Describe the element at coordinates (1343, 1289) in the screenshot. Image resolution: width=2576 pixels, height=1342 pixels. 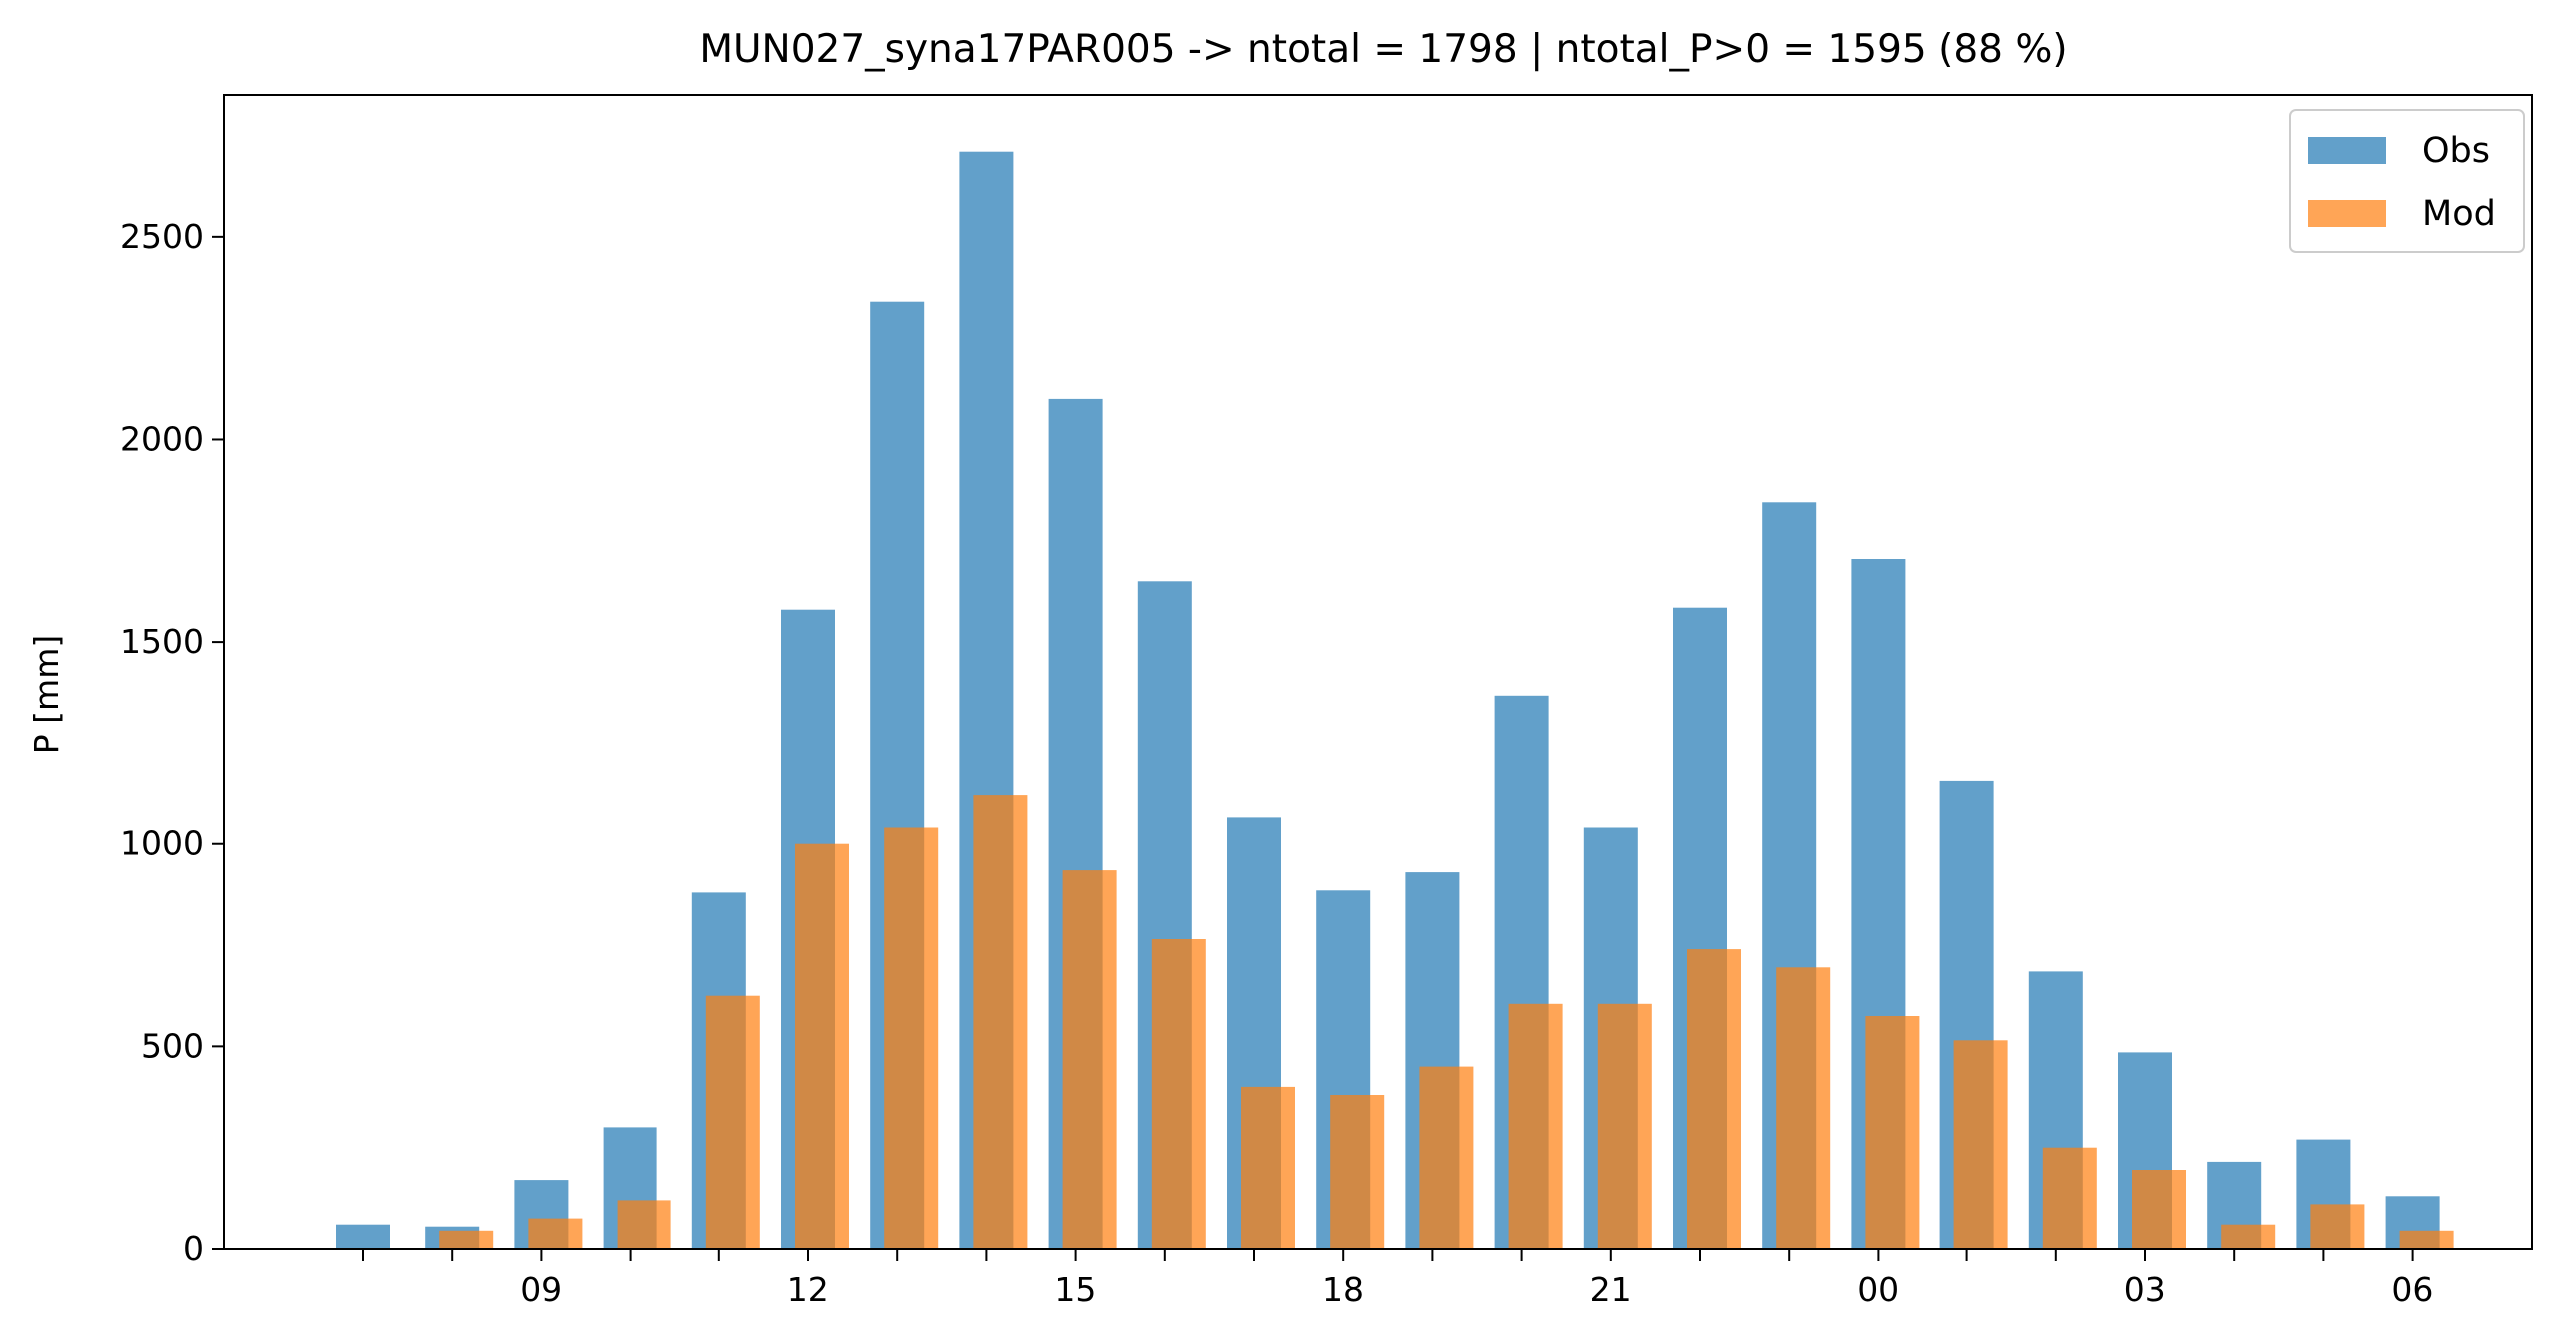
I see `x-tick-label: 18` at that location.